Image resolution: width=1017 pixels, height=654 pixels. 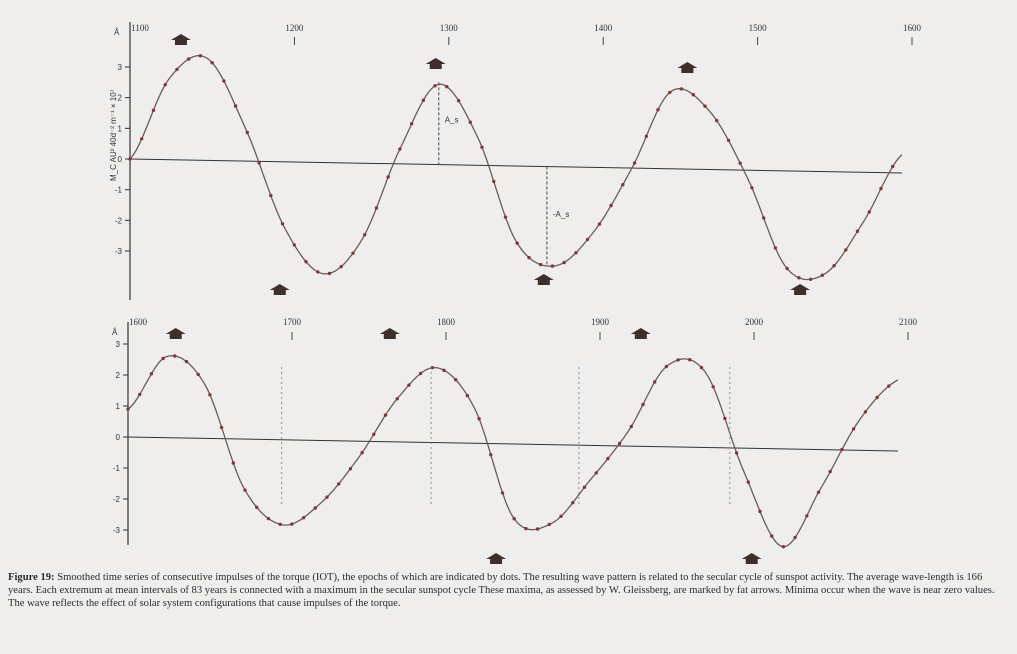 I want to click on x-tick-label: 2000, so click(x=754, y=322).